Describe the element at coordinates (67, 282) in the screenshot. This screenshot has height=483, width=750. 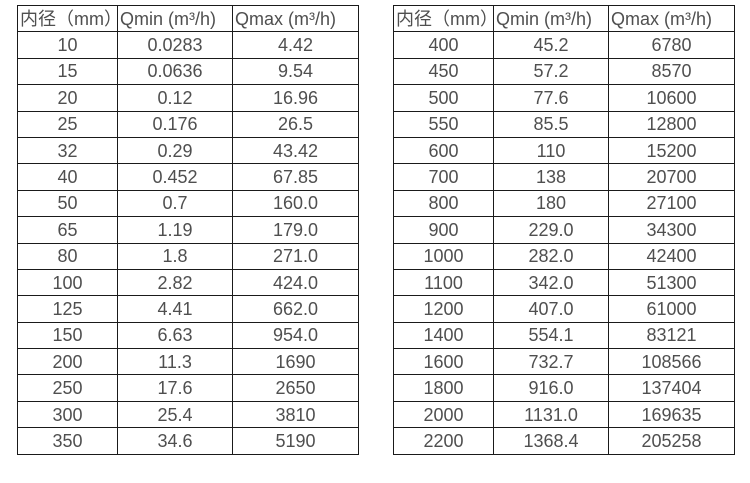
I see `table-cell: 100` at that location.